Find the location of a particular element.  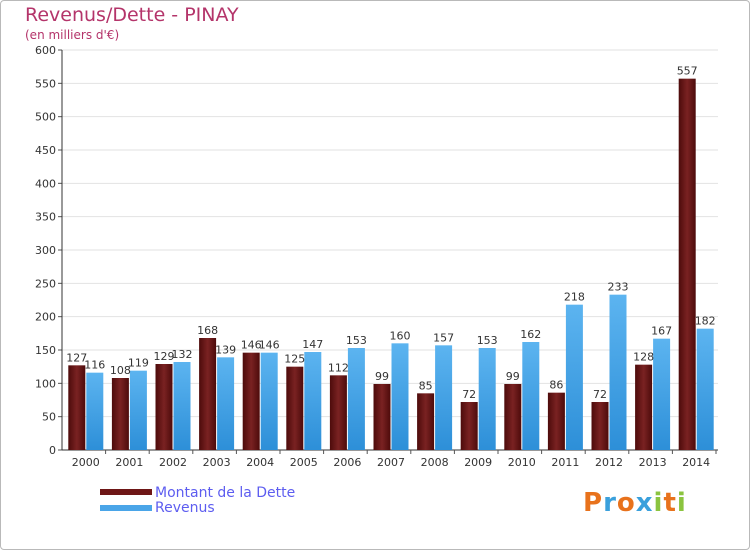

data-label-dette: 112 is located at coordinates (338, 367).